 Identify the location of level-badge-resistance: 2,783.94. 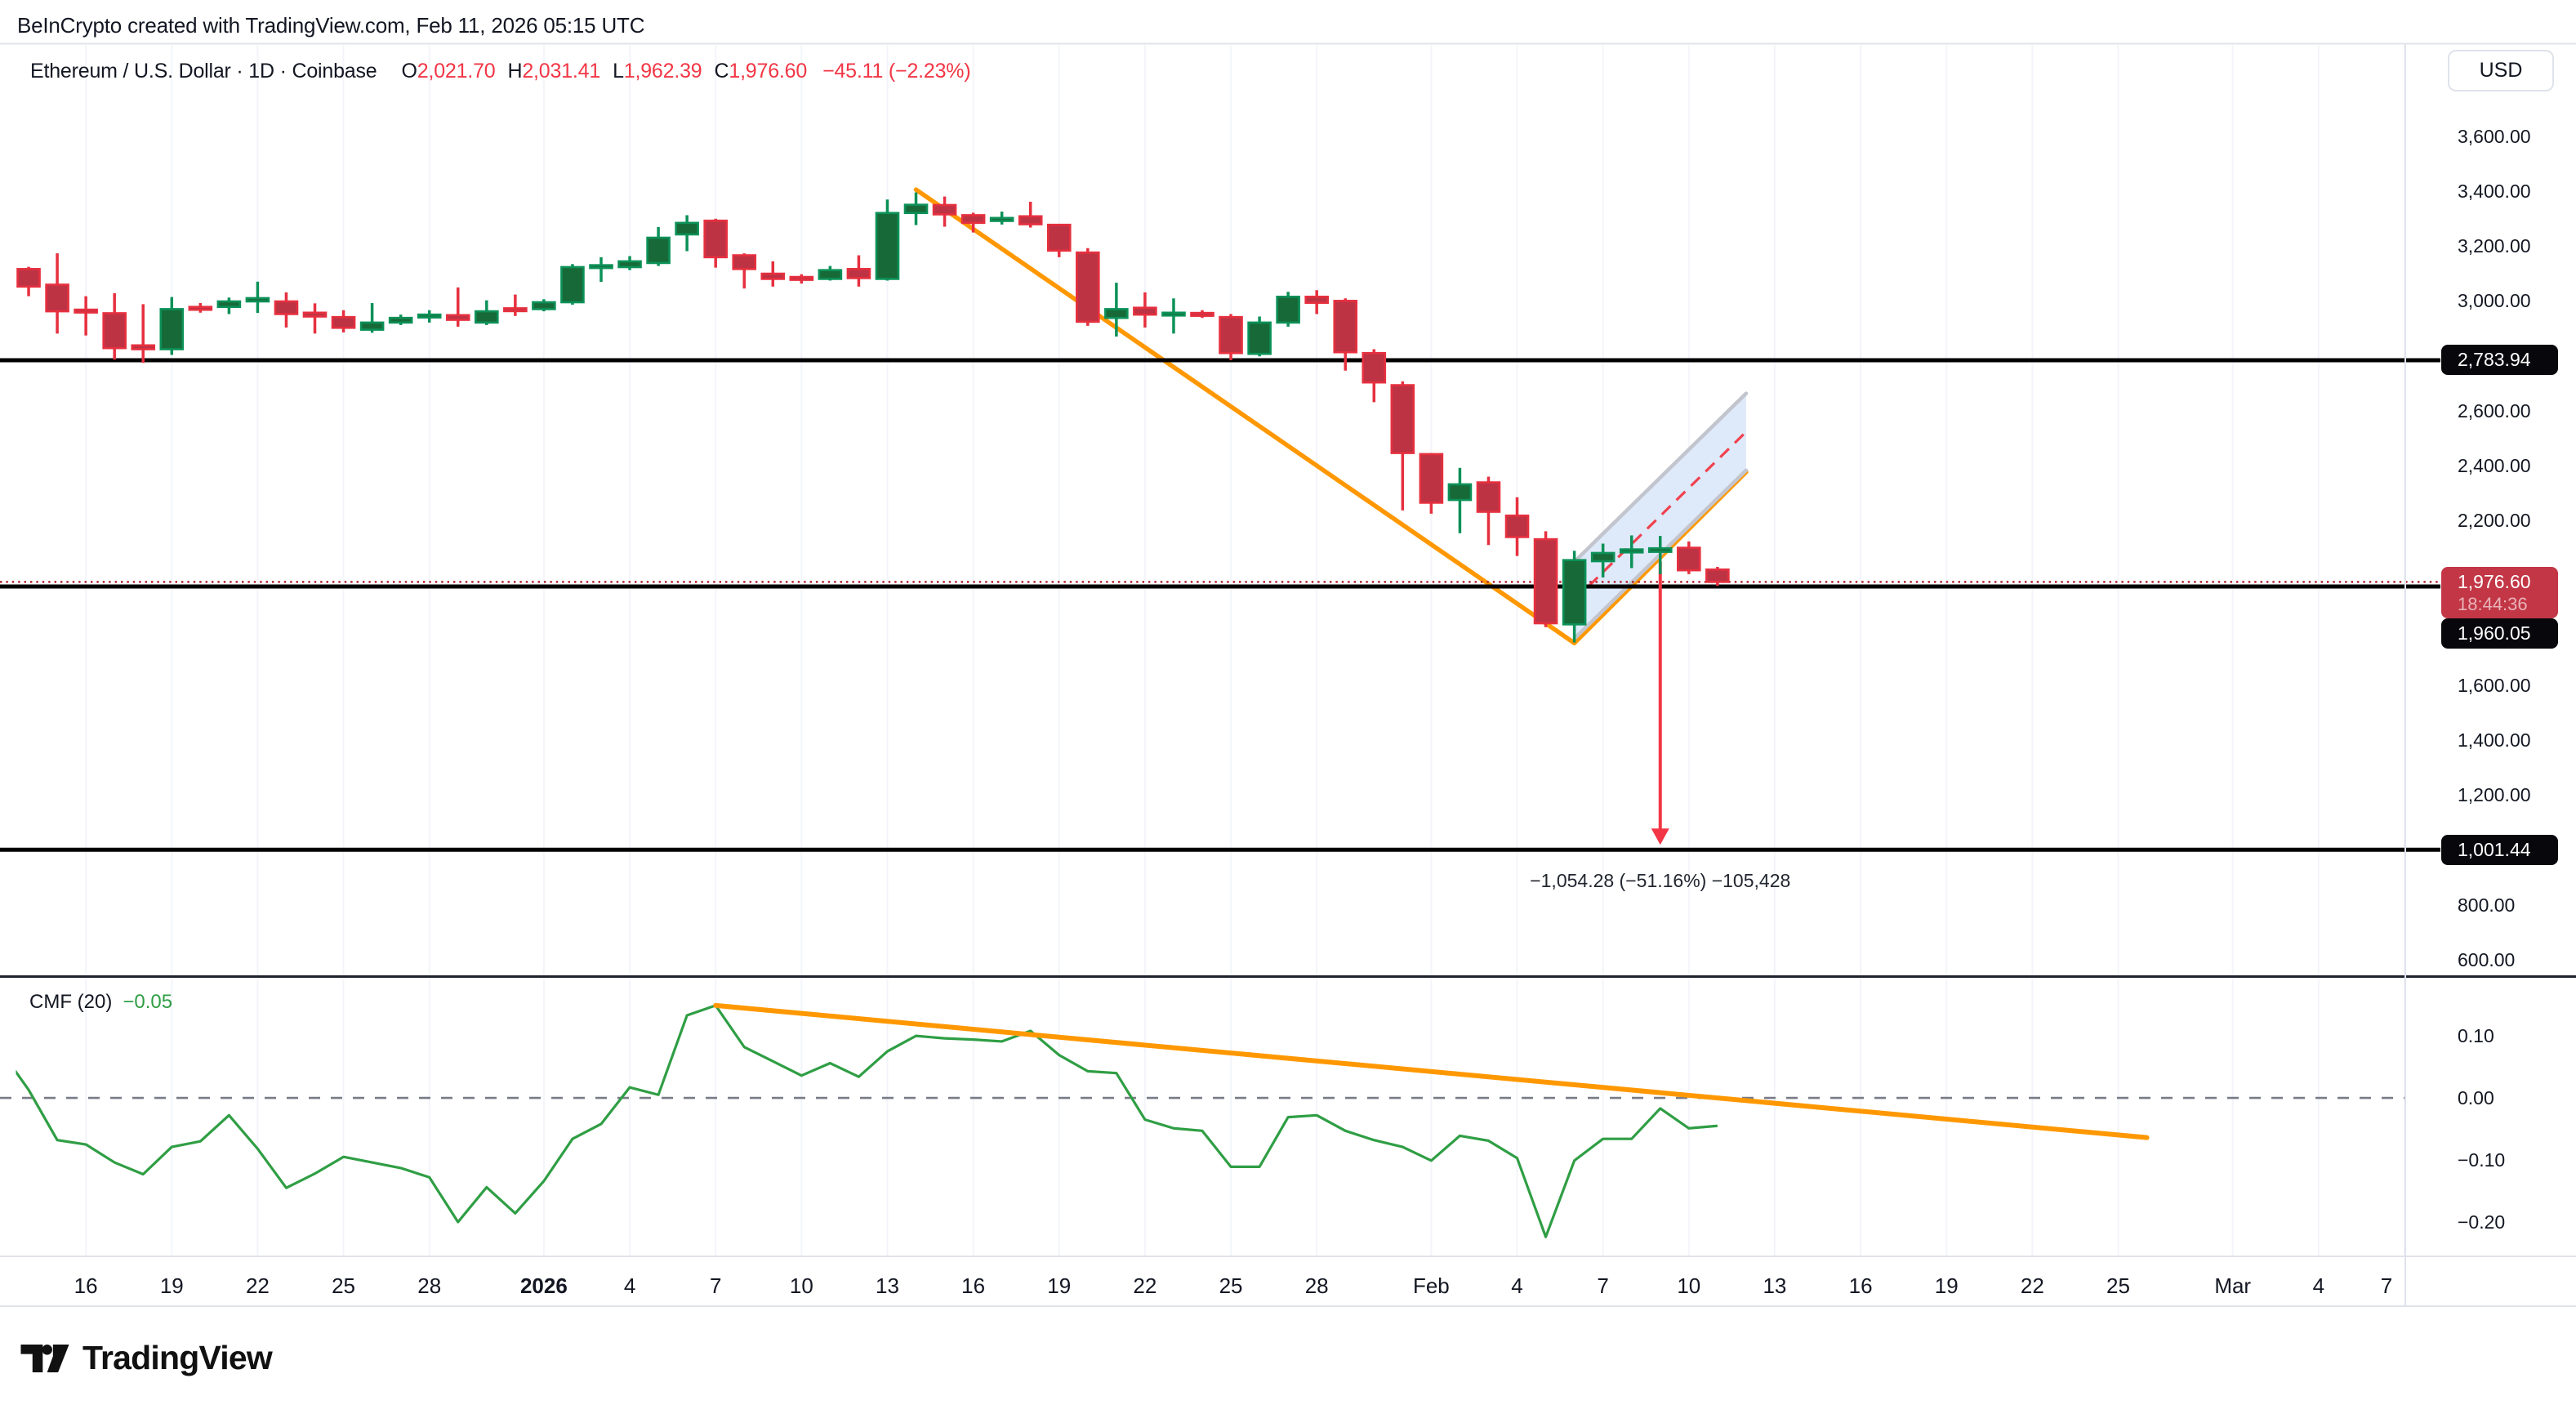
(2499, 361).